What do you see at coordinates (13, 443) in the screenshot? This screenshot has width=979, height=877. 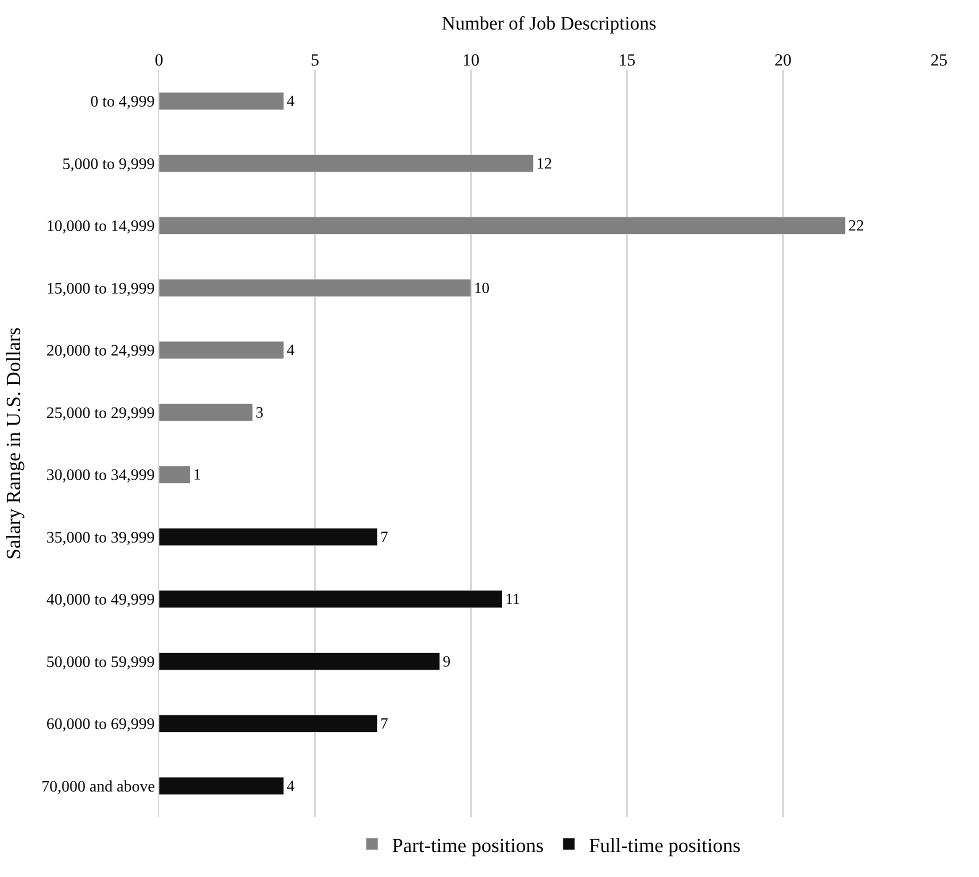 I see `y-axis-title: Salary Range in U.S. Dollars` at bounding box center [13, 443].